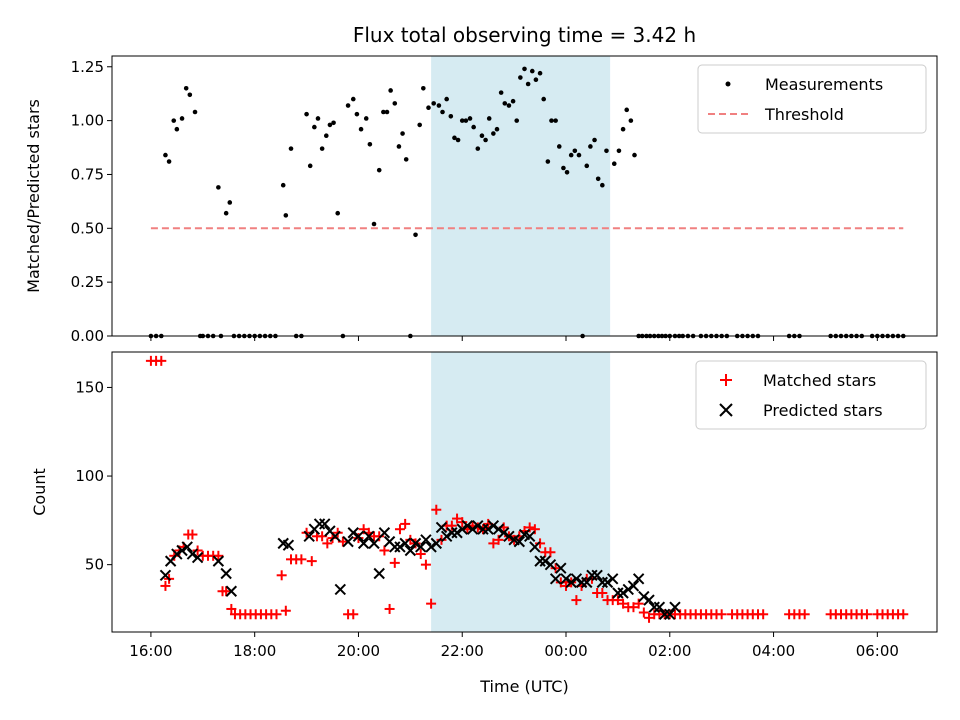 This screenshot has height=720, width=960. Describe the element at coordinates (773, 651) in the screenshot. I see `x-tick-label: 04:00` at that location.